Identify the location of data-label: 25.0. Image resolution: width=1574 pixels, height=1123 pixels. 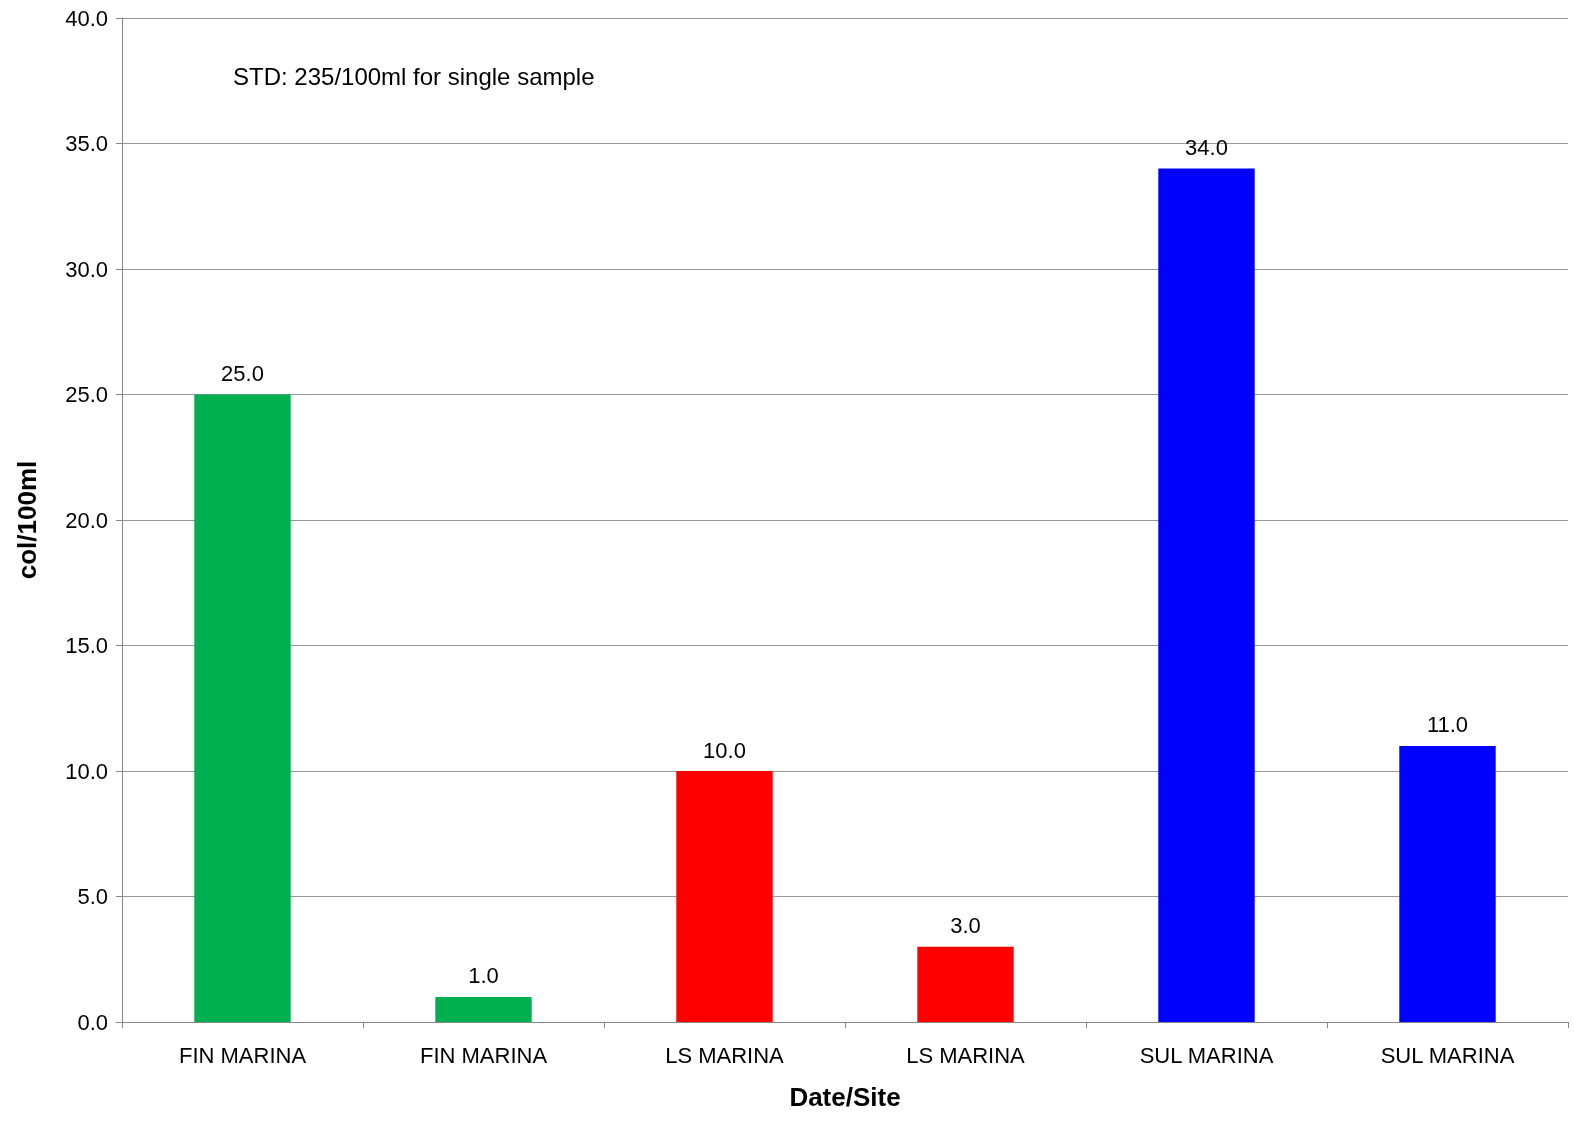
(242, 373).